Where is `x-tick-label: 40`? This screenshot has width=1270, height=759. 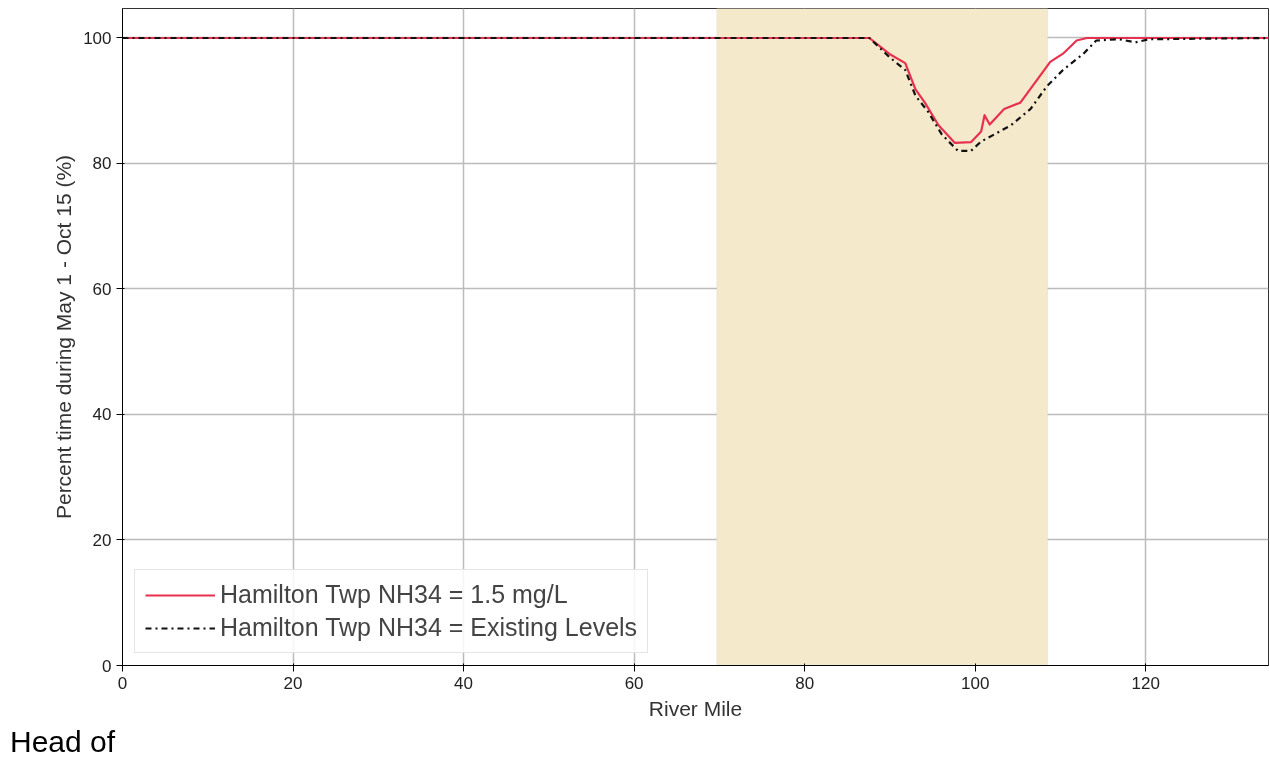
x-tick-label: 40 is located at coordinates (464, 683).